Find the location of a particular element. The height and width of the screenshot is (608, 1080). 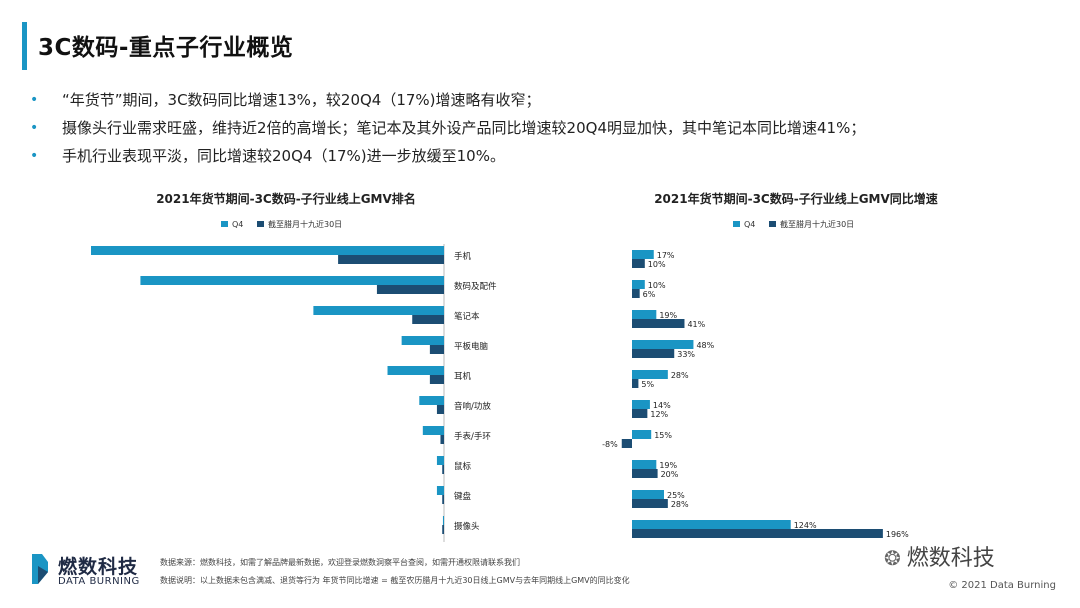

chart2-data-label: 14% is located at coordinates (662, 405).